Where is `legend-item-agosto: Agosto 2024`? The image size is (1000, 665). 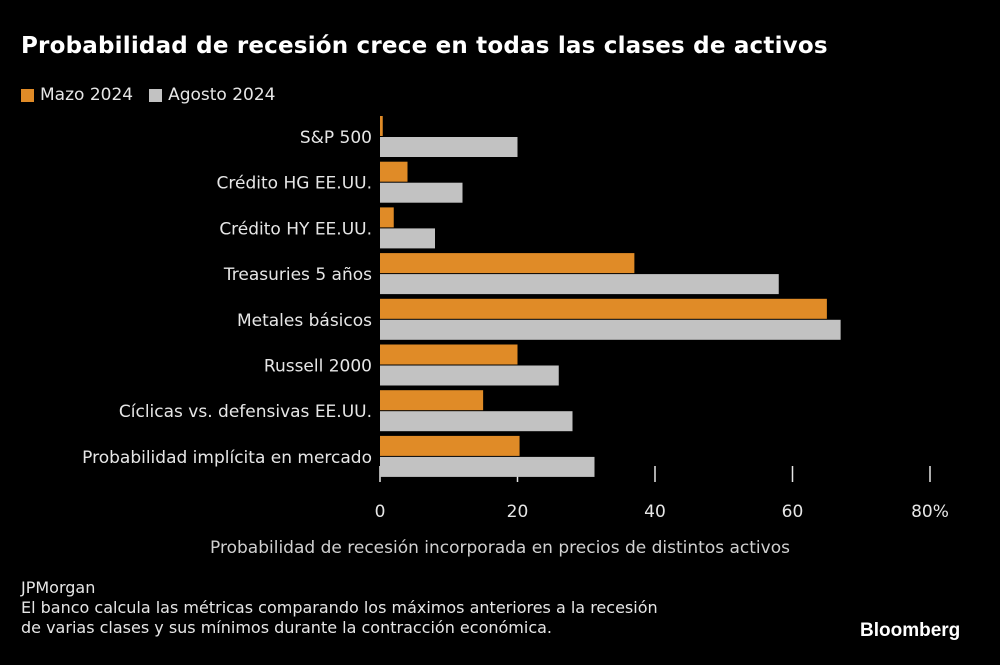 legend-item-agosto: Agosto 2024 is located at coordinates (212, 95).